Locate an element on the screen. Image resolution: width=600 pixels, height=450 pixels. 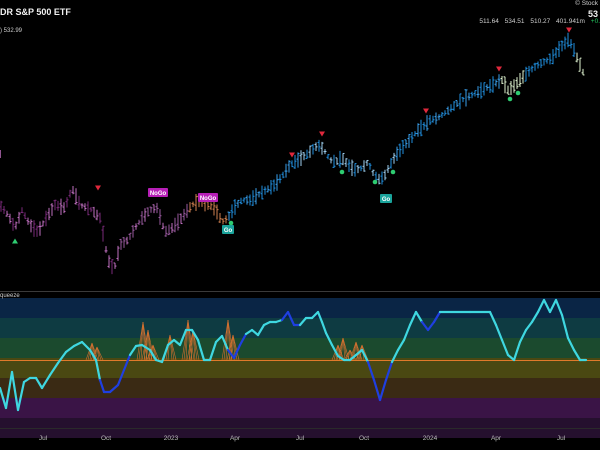
signal-label-box is located at coordinates (228, 229).